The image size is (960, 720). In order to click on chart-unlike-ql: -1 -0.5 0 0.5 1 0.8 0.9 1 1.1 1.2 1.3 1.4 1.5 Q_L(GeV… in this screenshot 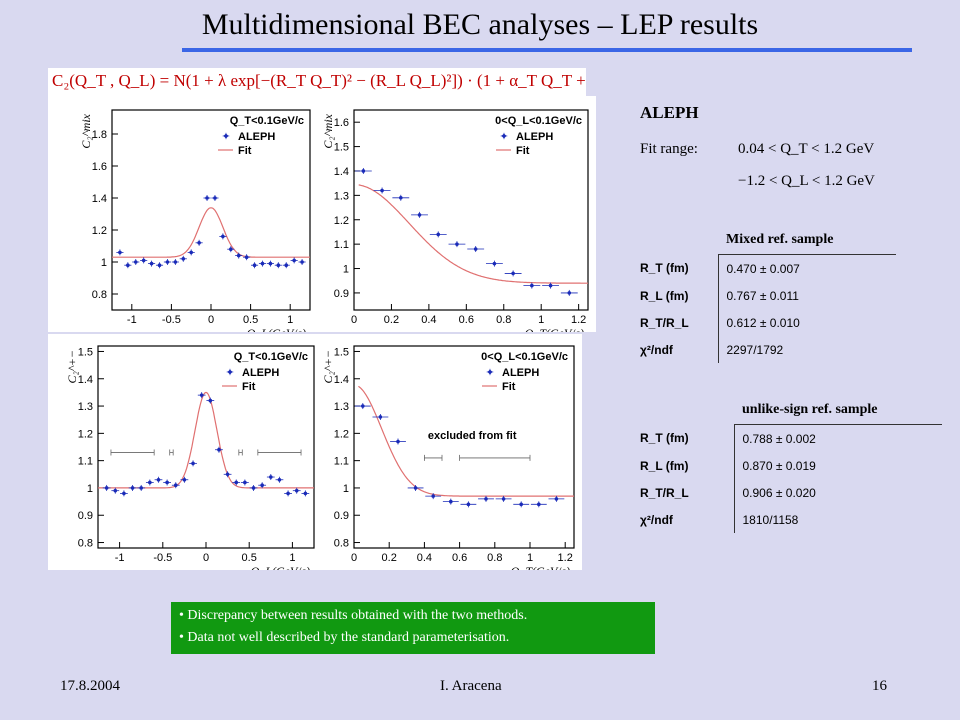, I will do `click(190, 457)`.